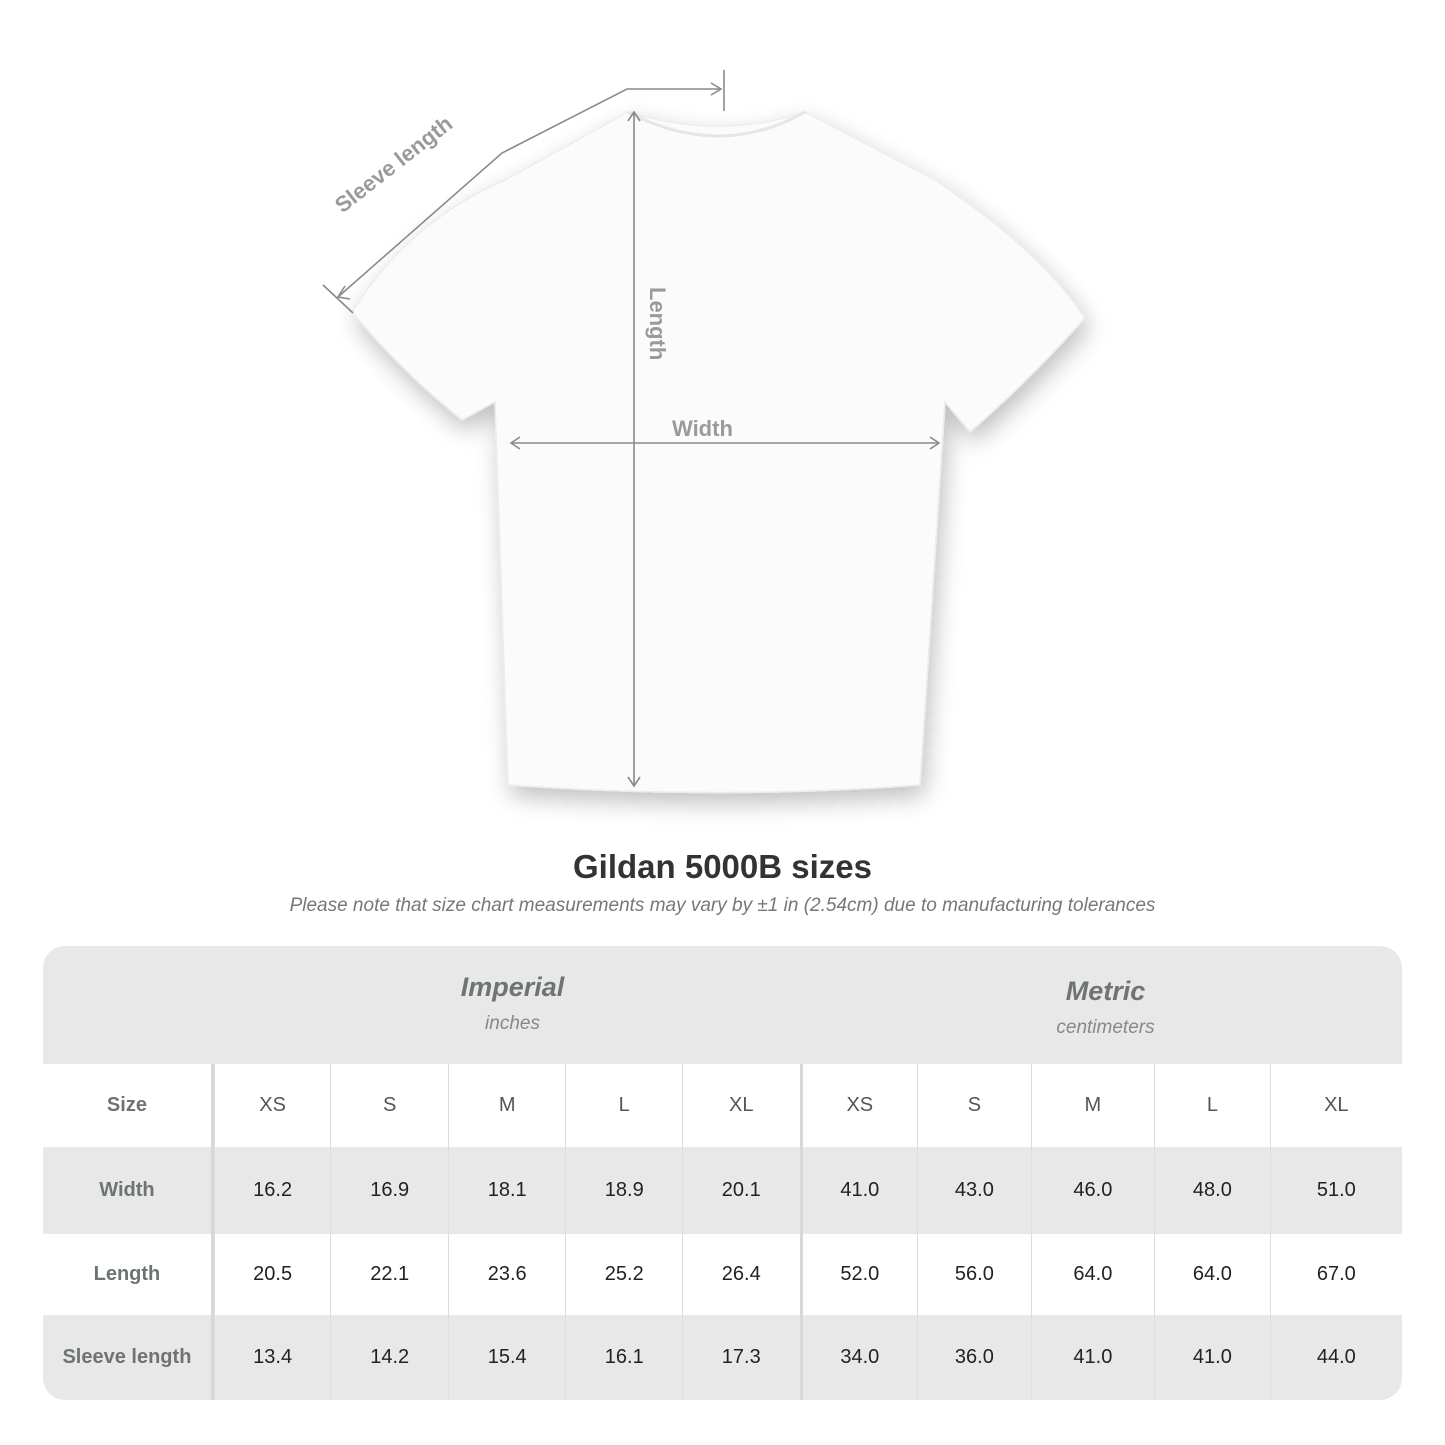  What do you see at coordinates (1335, 1105) in the screenshot?
I see `size-header-metric: XL` at bounding box center [1335, 1105].